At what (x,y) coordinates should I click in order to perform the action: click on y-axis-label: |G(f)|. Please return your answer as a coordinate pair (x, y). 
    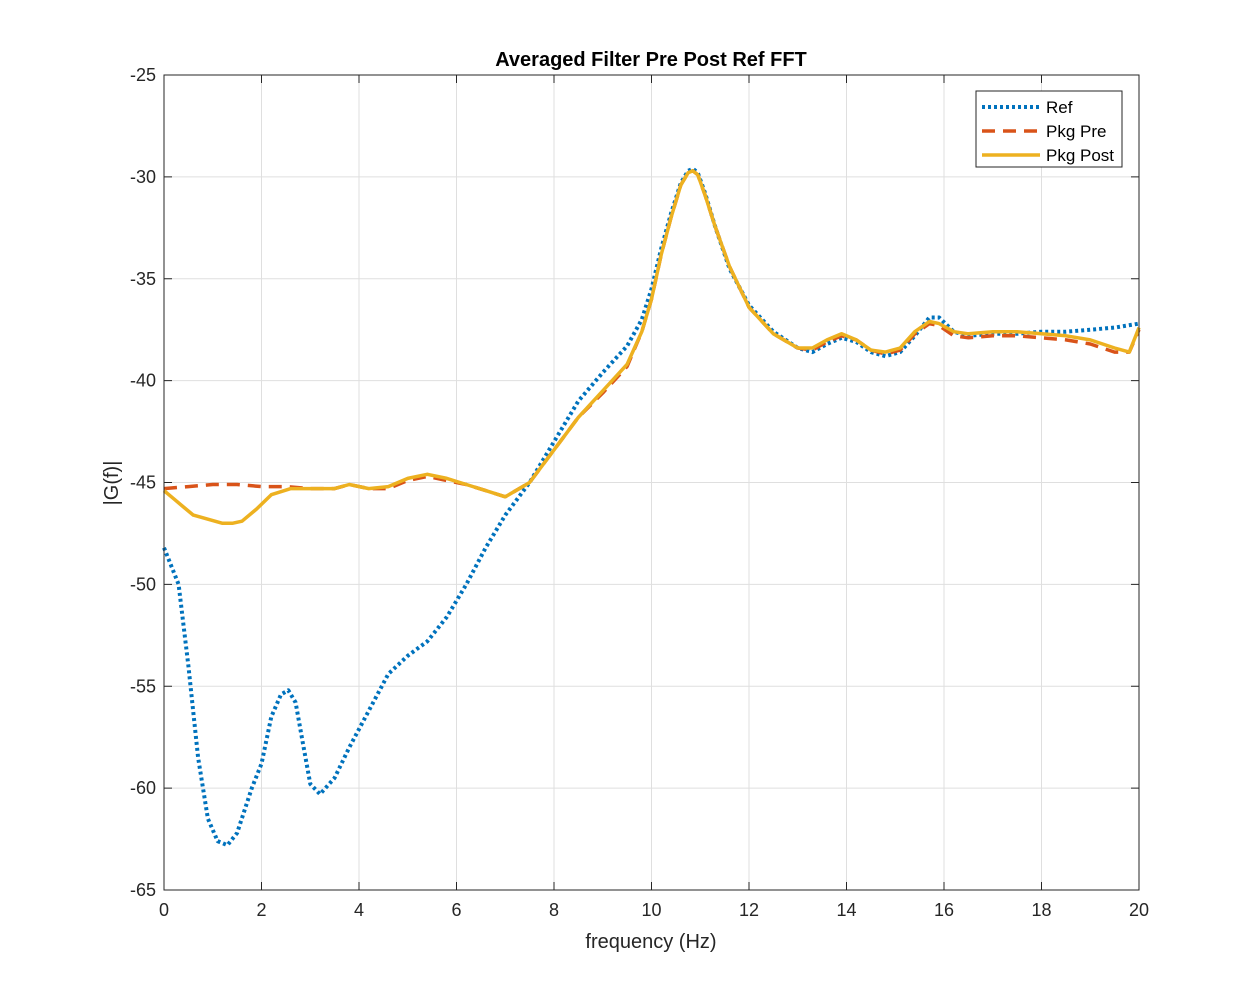
    Looking at the image, I should click on (112, 483).